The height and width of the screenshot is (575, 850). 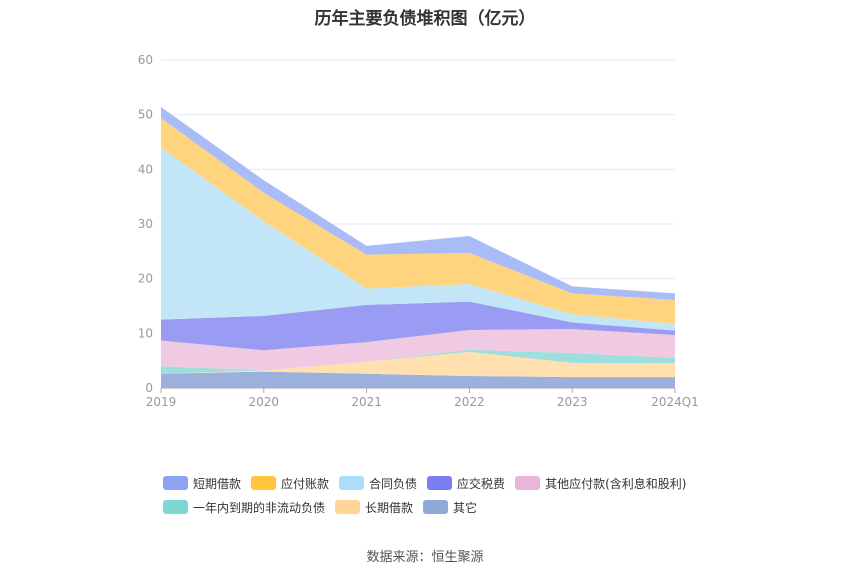 I want to click on legend-item: 长期借款, so click(x=374, y=507).